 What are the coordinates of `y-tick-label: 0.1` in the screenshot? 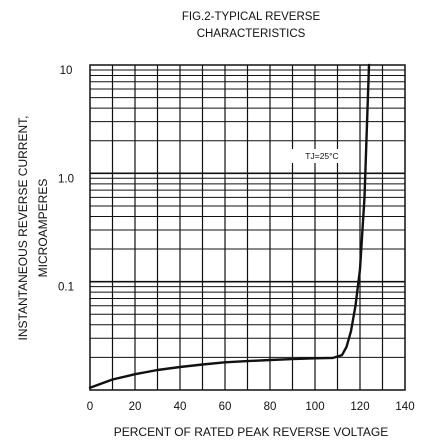 It's located at (66, 288).